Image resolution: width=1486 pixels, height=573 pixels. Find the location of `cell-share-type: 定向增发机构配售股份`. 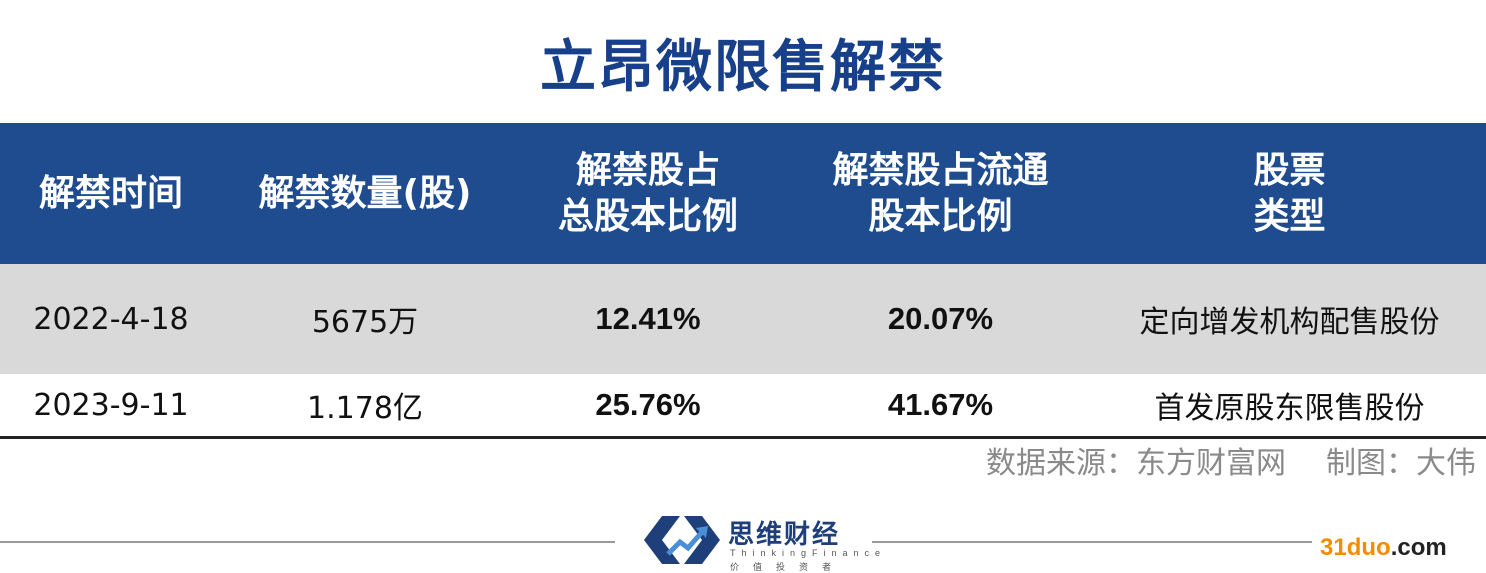

cell-share-type: 定向增发机构配售股份 is located at coordinates (1289, 322).